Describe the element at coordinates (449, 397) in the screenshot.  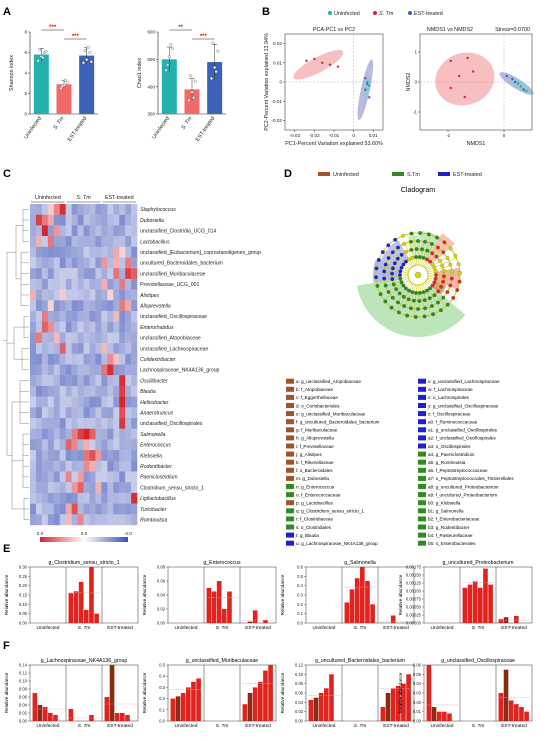
I see `d-taxon-label: x: o_Lachnospirales` at that location.